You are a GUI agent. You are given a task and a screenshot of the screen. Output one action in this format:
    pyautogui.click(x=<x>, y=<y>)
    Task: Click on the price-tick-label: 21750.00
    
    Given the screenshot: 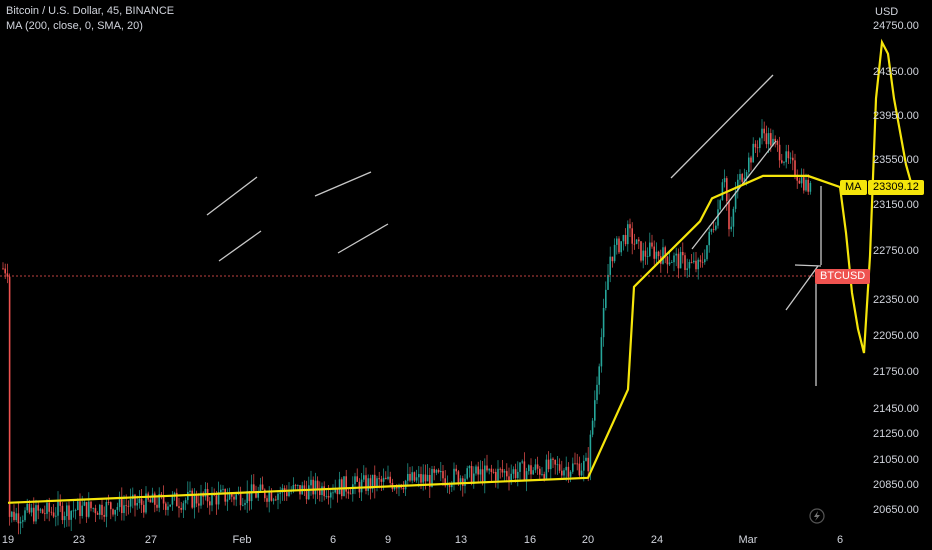 What is the action you would take?
    pyautogui.click(x=896, y=372)
    